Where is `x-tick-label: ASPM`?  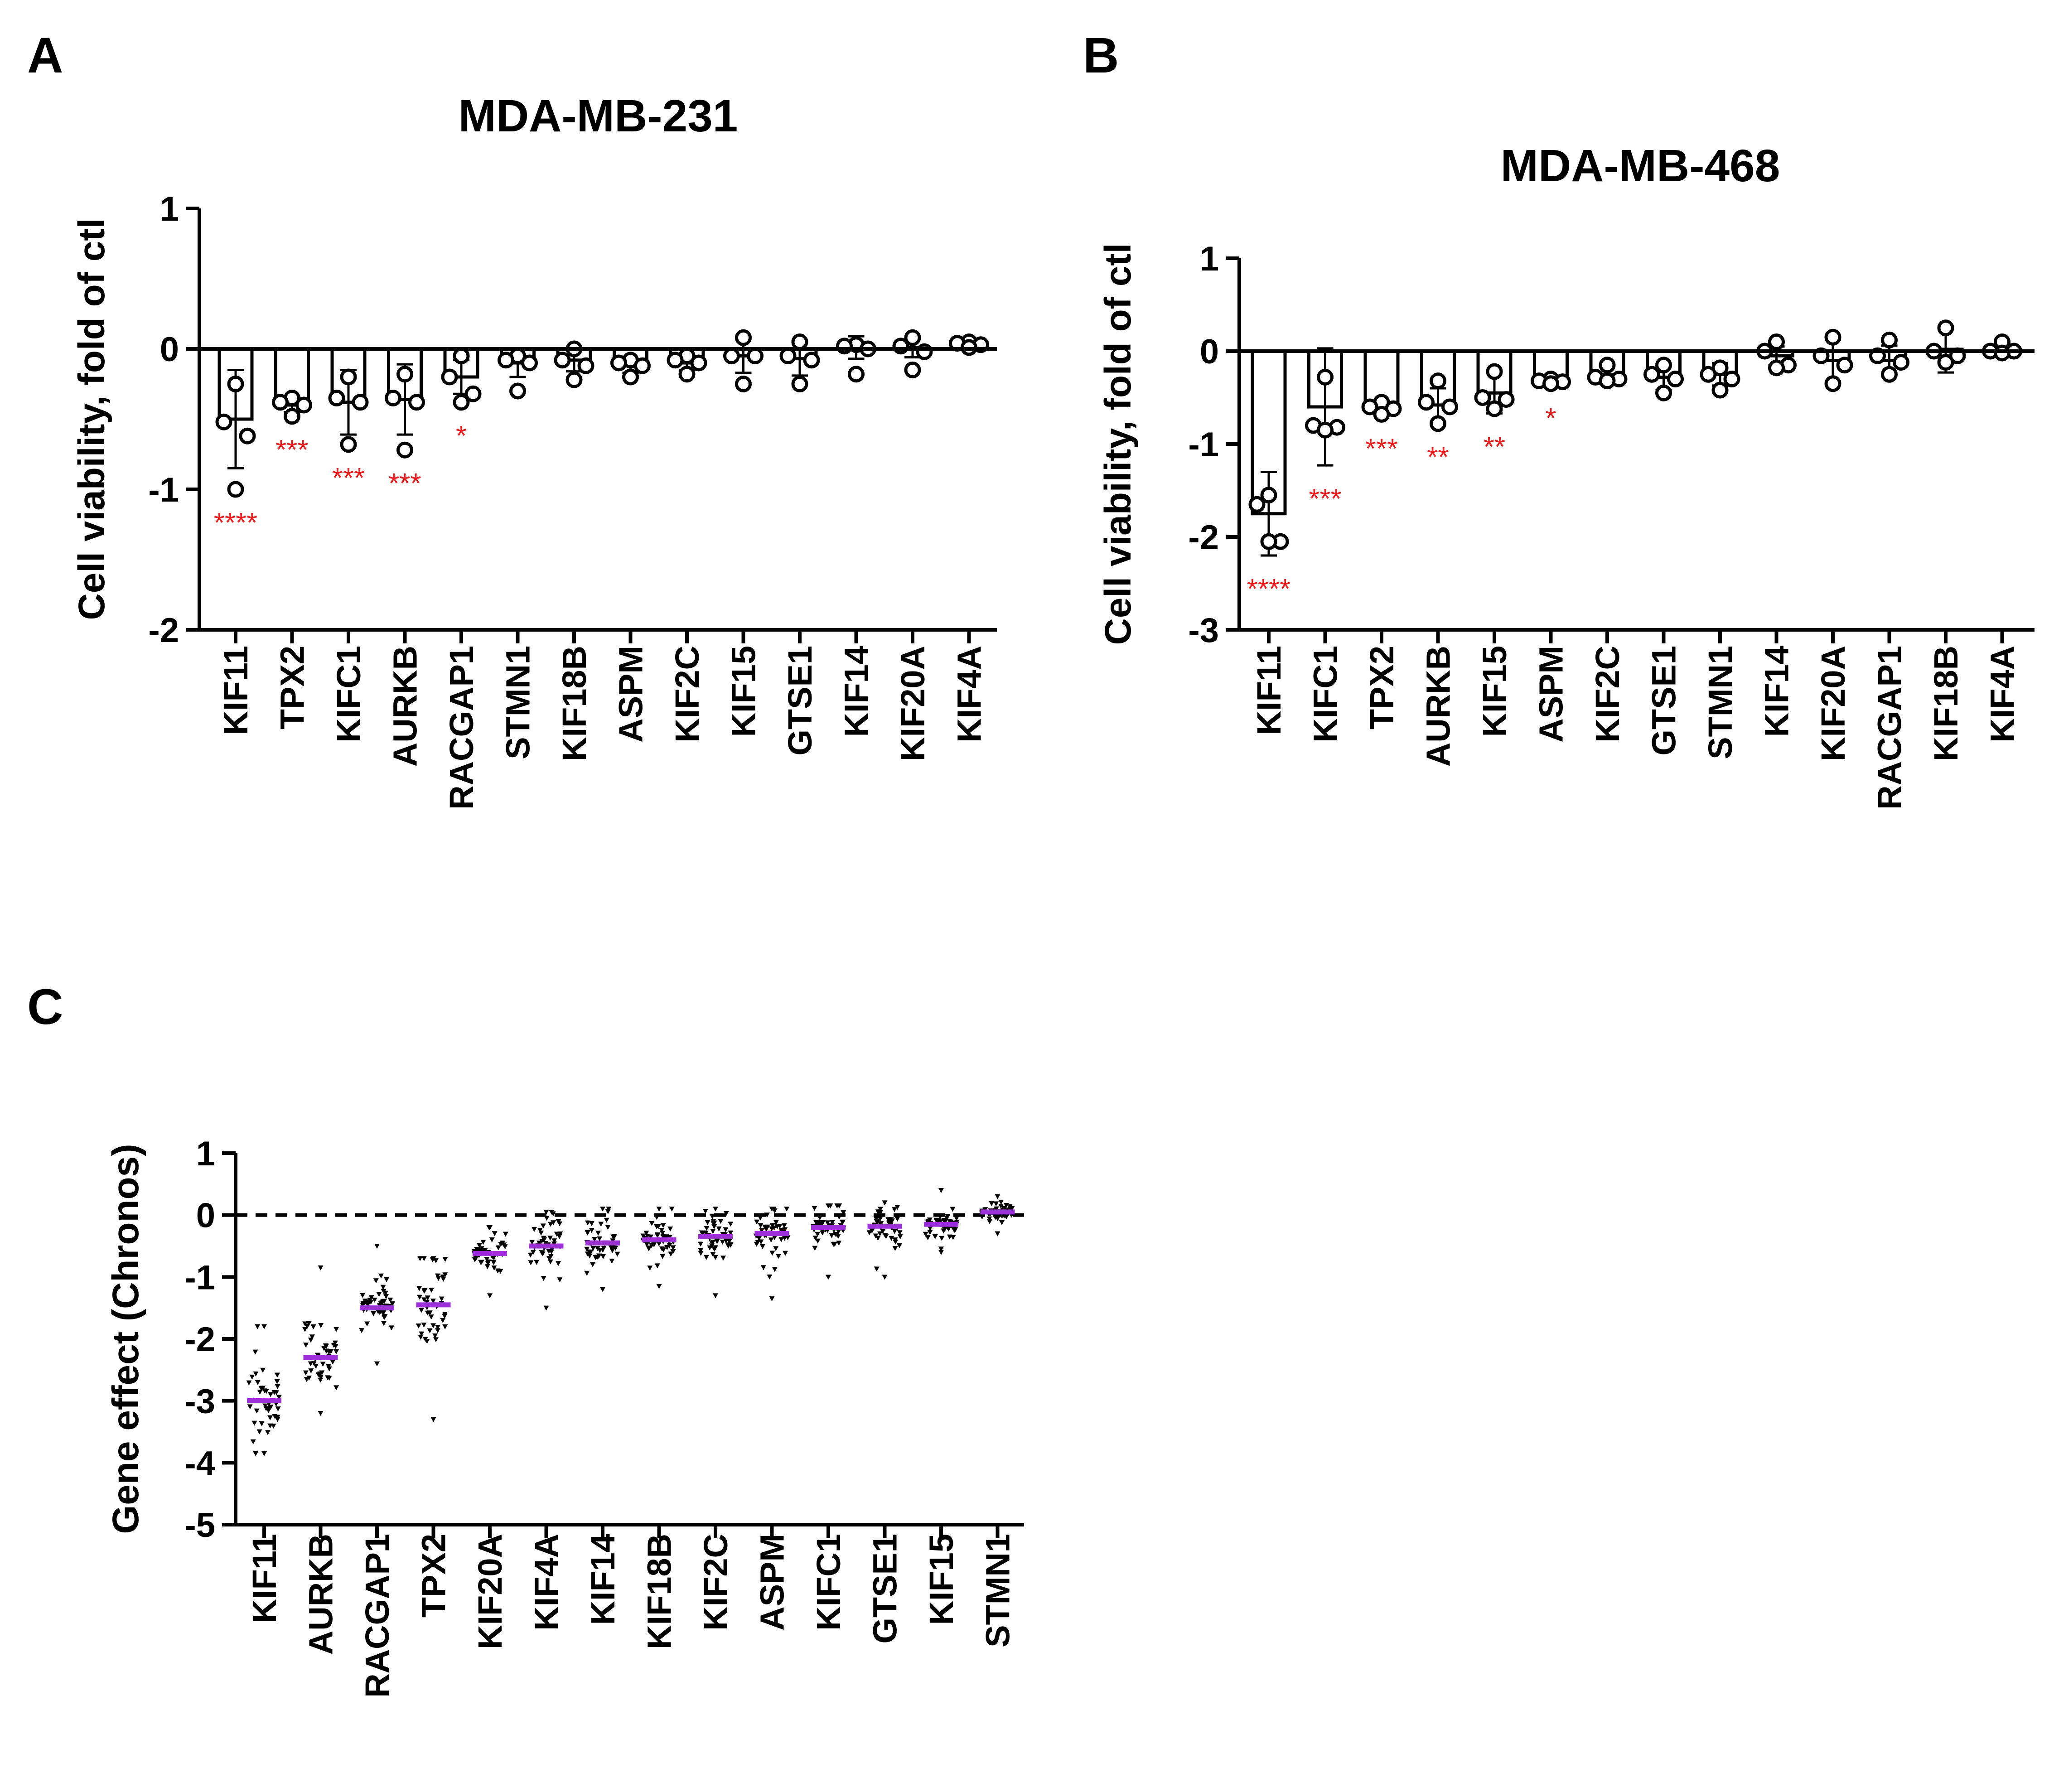 x-tick-label: ASPM is located at coordinates (1551, 694).